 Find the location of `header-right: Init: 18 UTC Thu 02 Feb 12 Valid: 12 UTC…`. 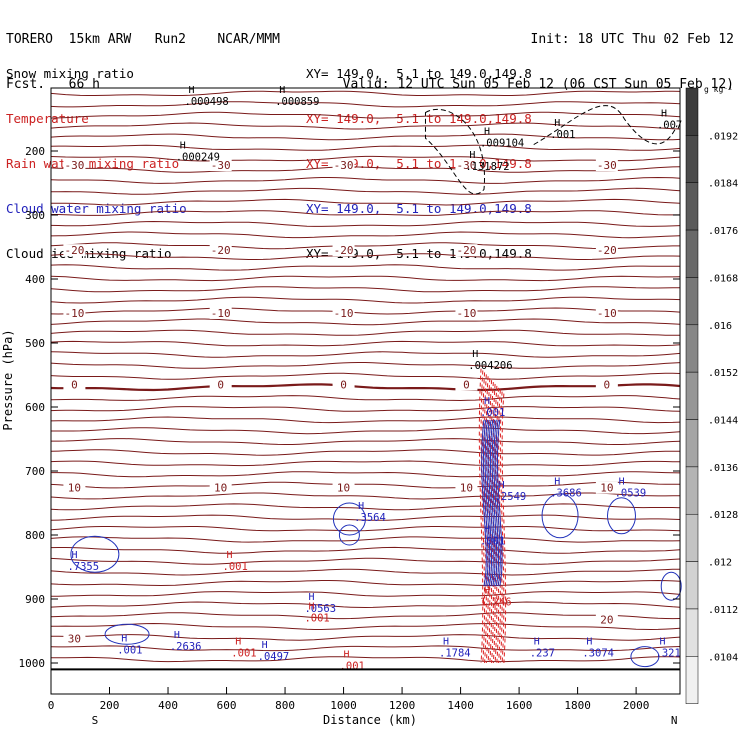

header-right: Init: 18 UTC Thu 02 Feb 12 Valid: 12 UTC… is located at coordinates (538, 54).